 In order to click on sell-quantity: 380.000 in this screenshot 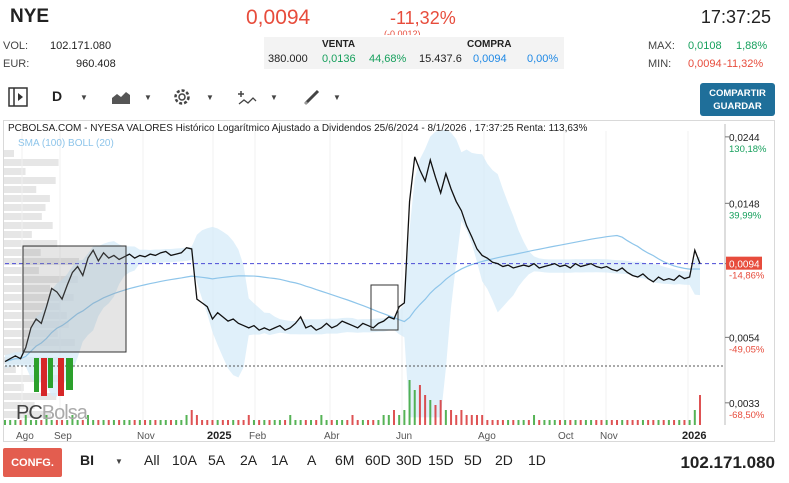, I will do `click(288, 59)`.